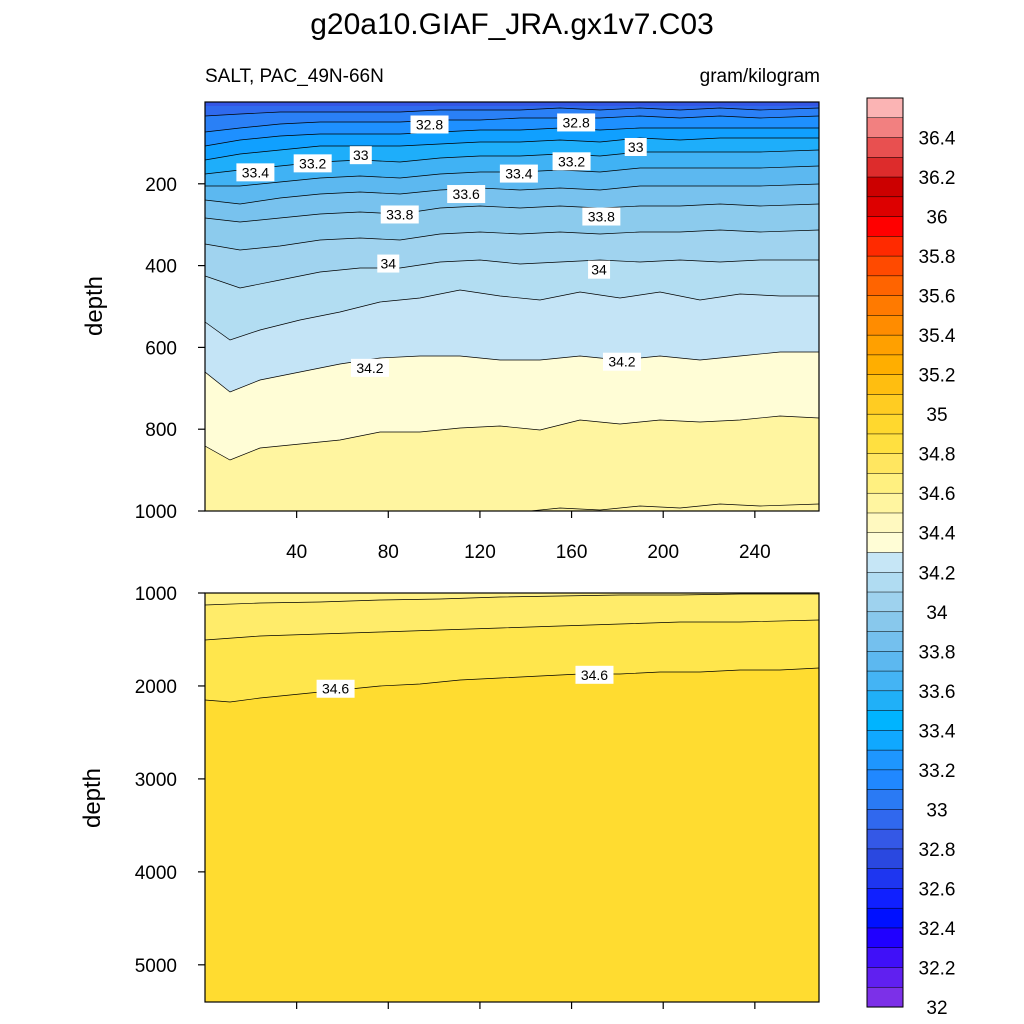 This screenshot has height=1024, width=1024. Describe the element at coordinates (156, 594) in the screenshot. I see `lower-y-tick-label: 1000` at that location.